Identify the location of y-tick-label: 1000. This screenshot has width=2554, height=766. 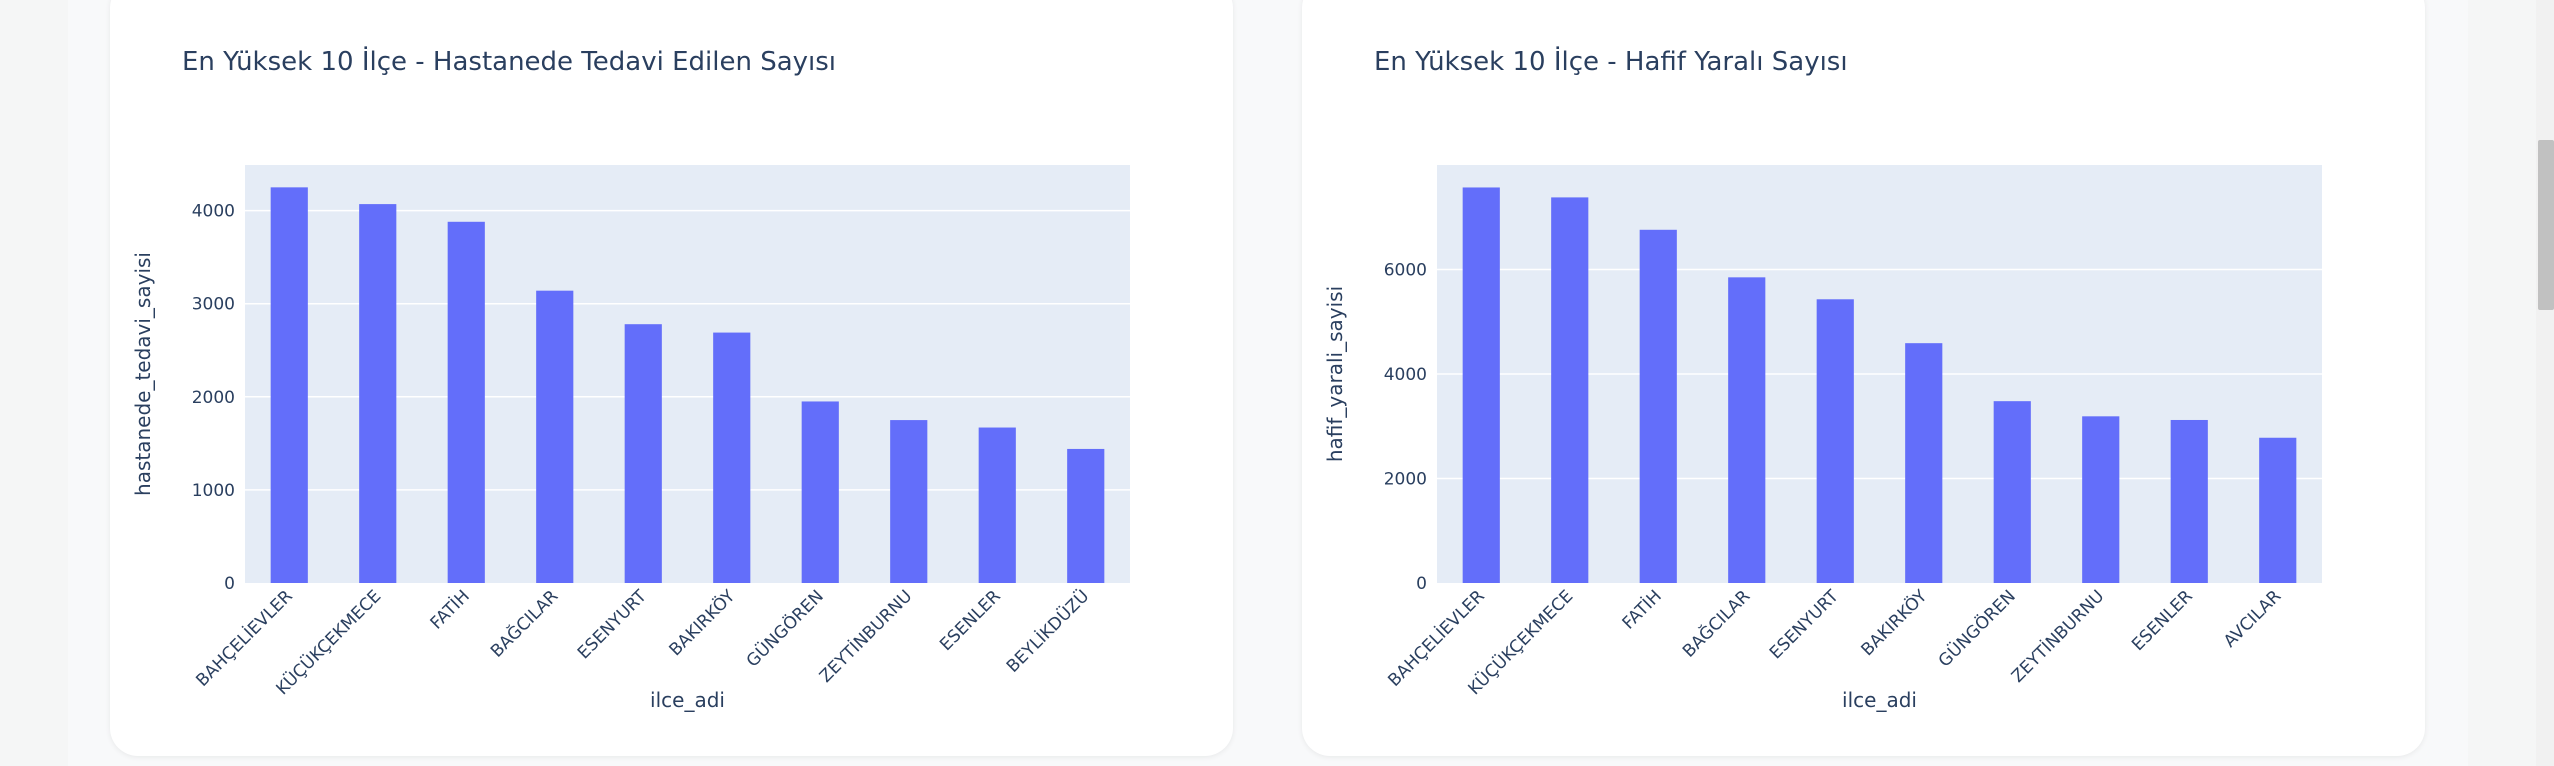
(213, 491).